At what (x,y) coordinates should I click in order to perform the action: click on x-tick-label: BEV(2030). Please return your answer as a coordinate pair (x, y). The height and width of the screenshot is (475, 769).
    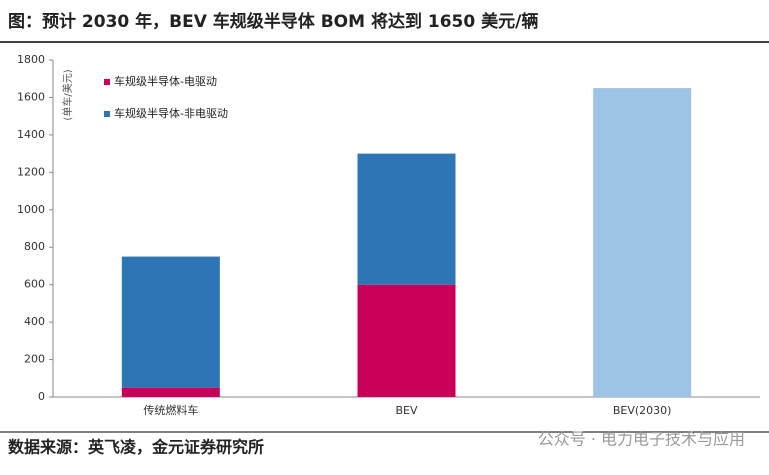
    Looking at the image, I should click on (642, 410).